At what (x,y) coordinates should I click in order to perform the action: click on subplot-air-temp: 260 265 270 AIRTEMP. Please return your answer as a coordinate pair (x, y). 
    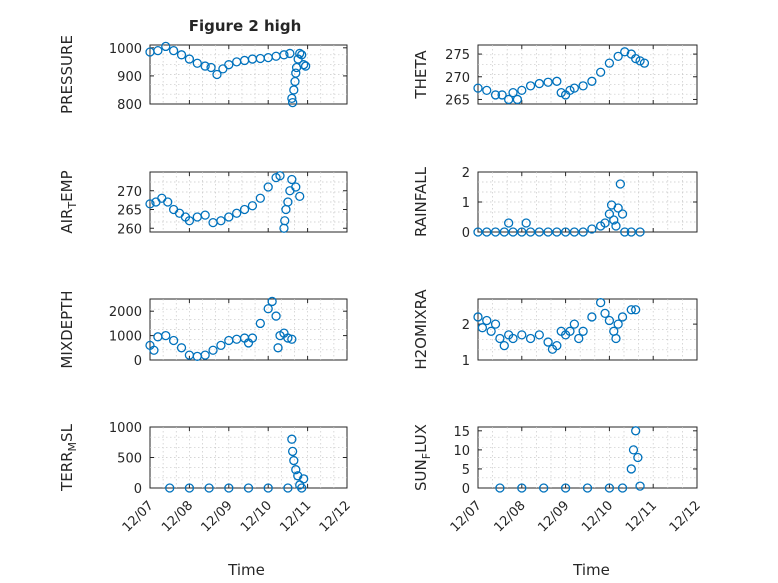
    Looking at the image, I should click on (203, 203).